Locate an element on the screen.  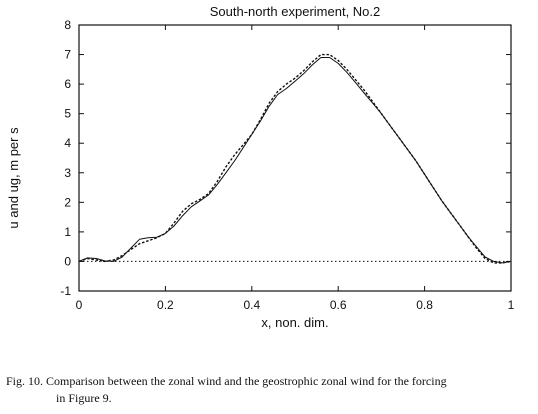
x-tick-label: 0.6 is located at coordinates (338, 305).